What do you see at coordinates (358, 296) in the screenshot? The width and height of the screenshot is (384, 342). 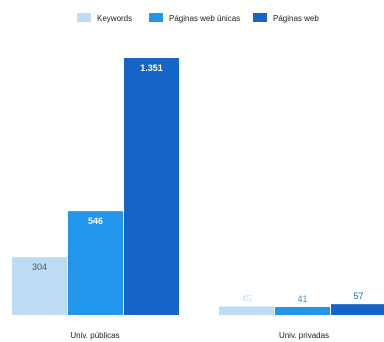 I see `value-label-univ-privadas-paginas-web: 57` at bounding box center [358, 296].